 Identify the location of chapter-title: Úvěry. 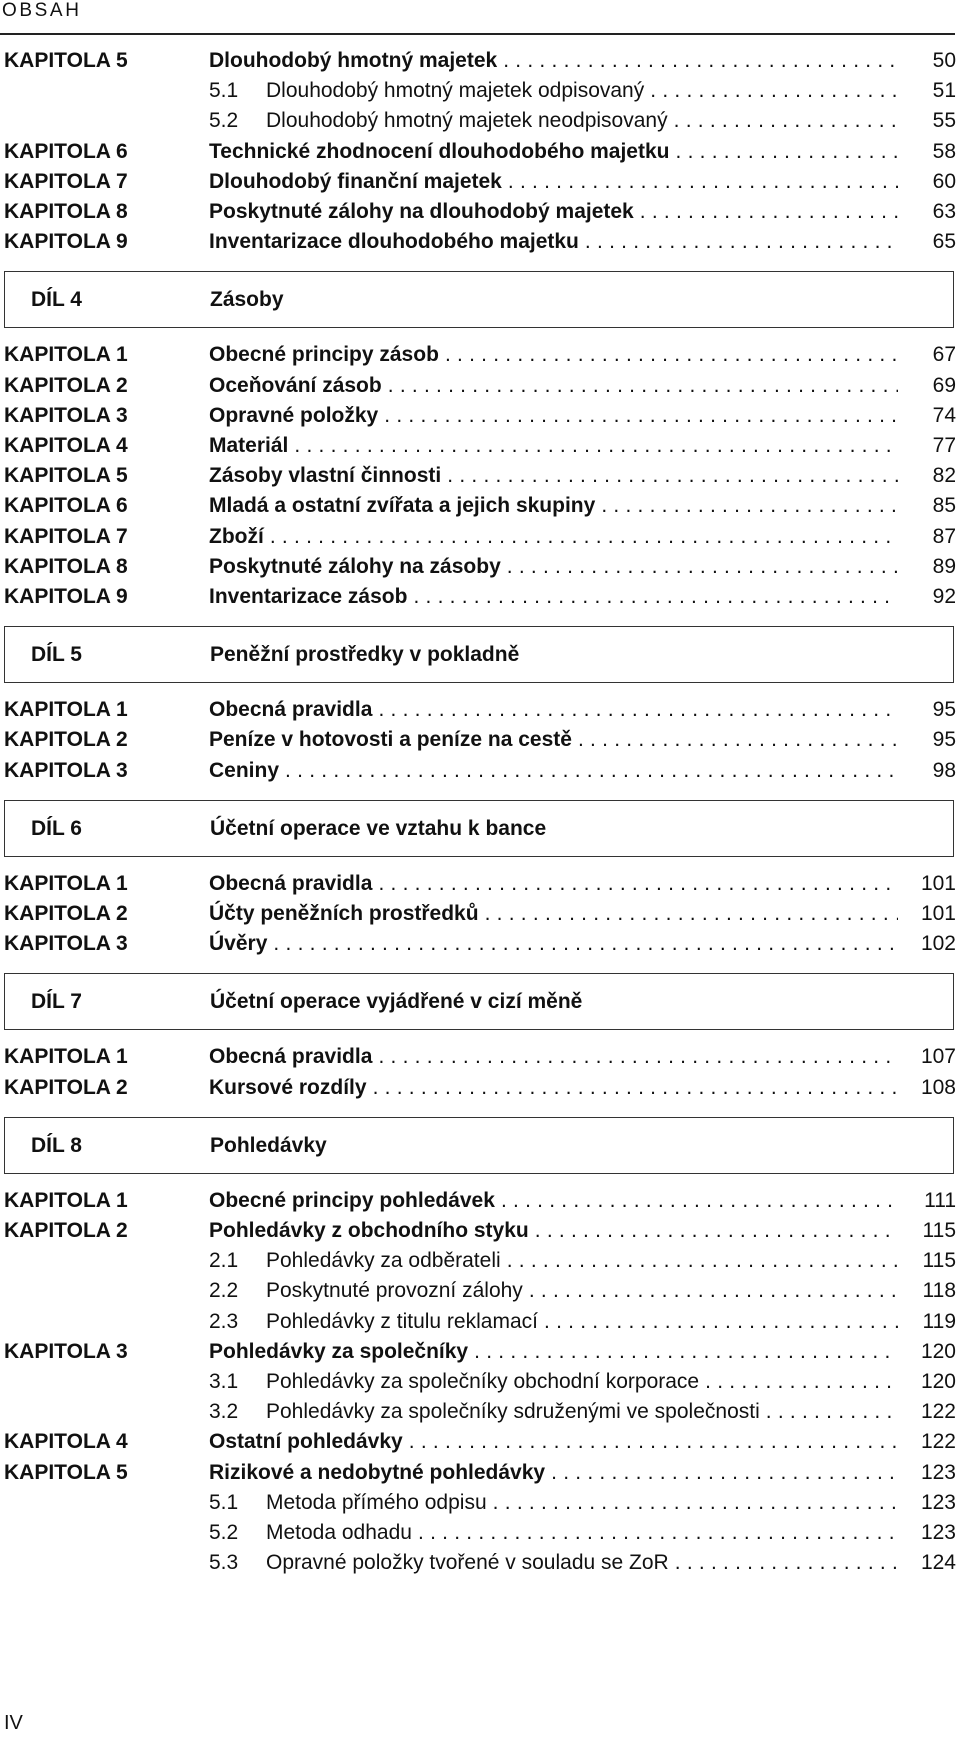
(553, 944).